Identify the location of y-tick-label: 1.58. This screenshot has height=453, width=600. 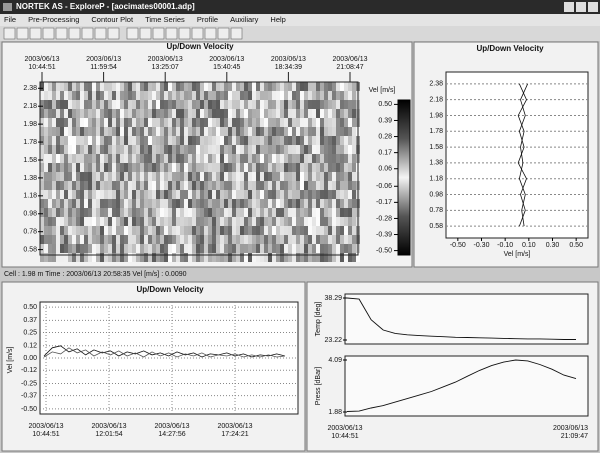
(30, 160).